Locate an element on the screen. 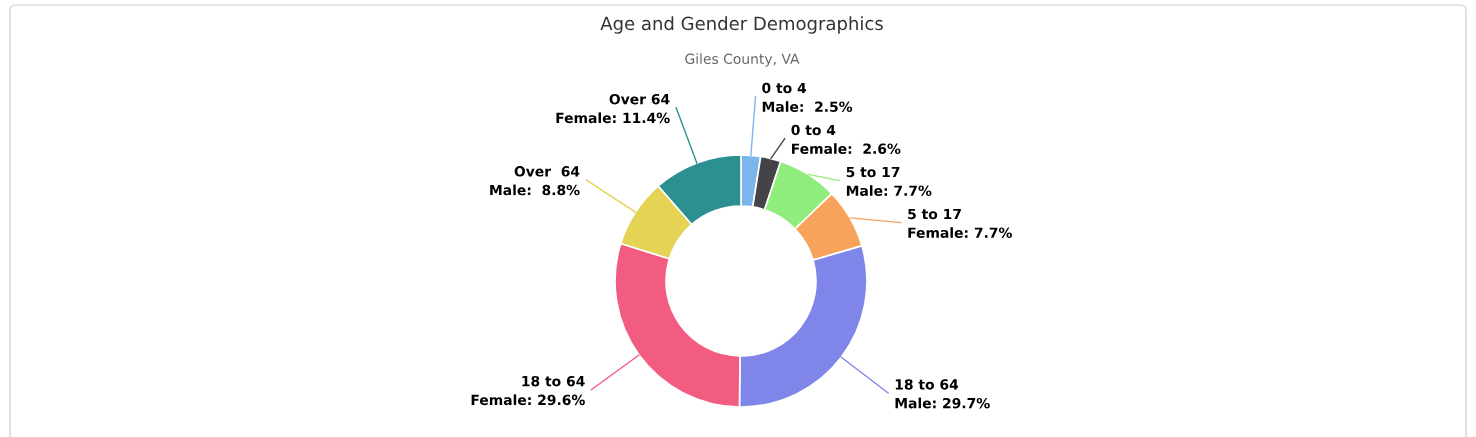 This screenshot has height=437, width=1476. data-label: Female: 7.7% is located at coordinates (960, 232).